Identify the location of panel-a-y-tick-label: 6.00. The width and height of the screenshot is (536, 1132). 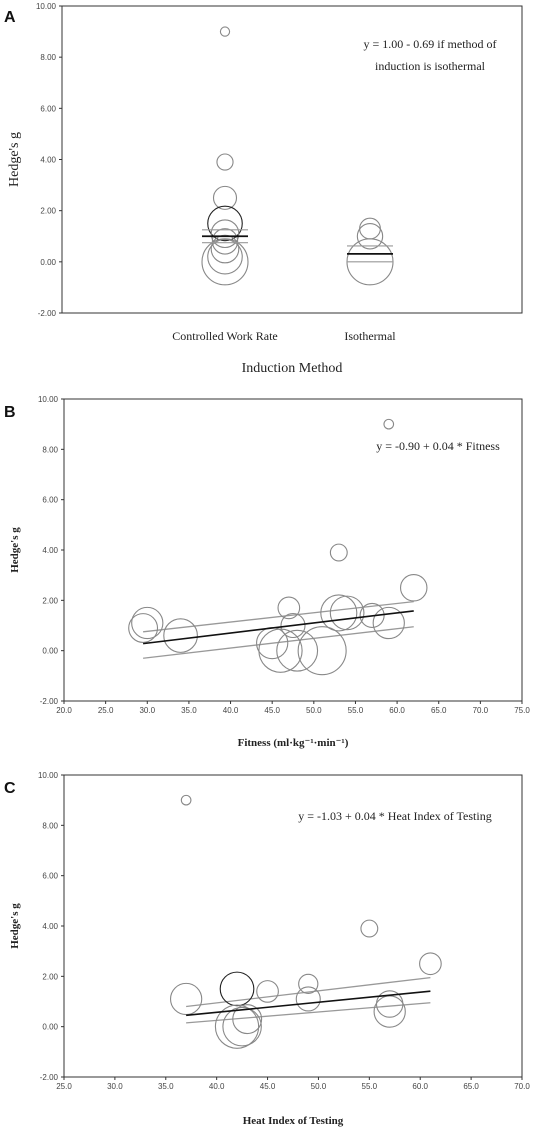
(48, 108).